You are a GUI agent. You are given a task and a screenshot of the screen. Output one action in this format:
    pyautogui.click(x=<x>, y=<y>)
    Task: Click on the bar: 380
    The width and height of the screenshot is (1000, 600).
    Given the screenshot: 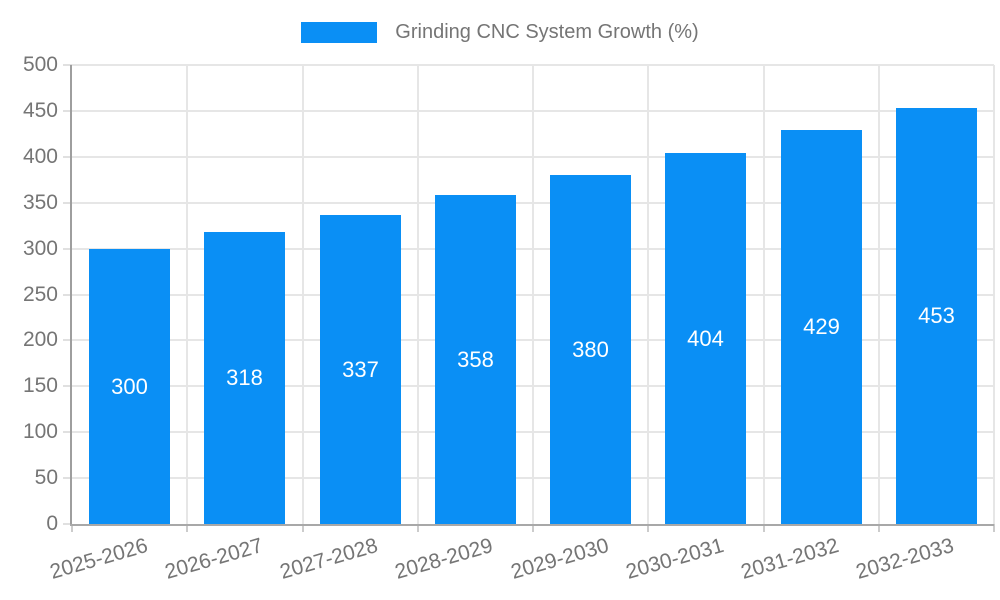 What is the action you would take?
    pyautogui.click(x=590, y=349)
    